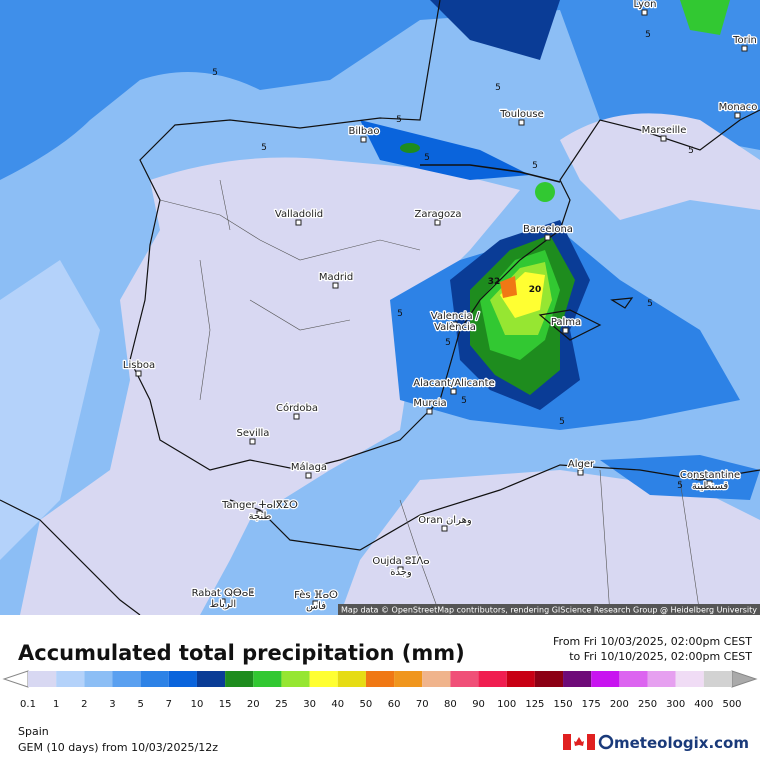 The height and width of the screenshot is (760, 760). What do you see at coordinates (445, 520) in the screenshot?
I see `city-label: Oran وهران` at bounding box center [445, 520].